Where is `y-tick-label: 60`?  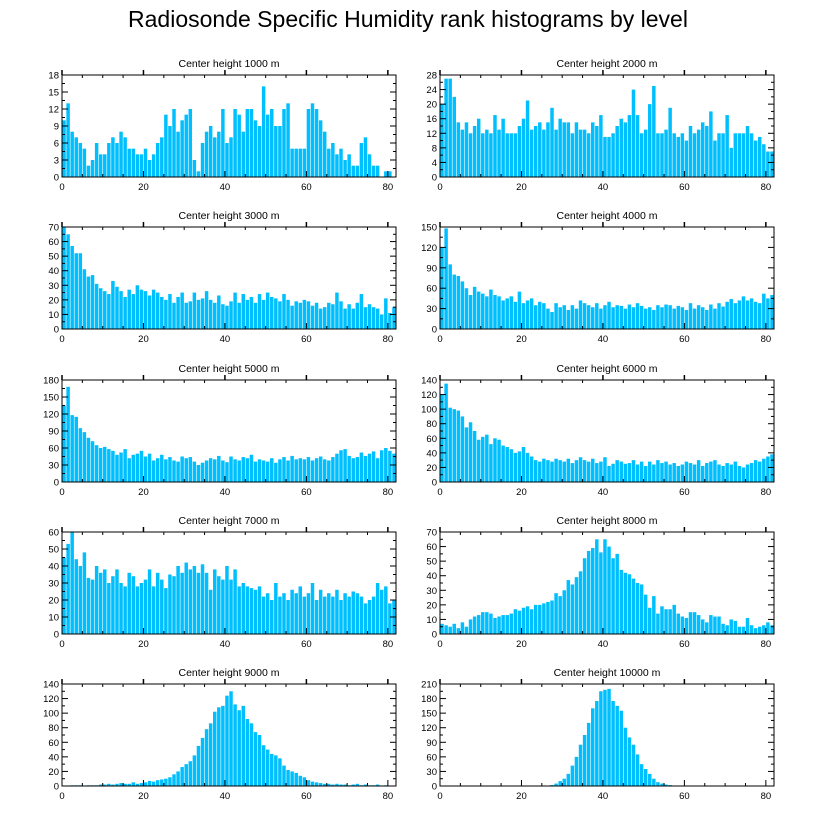 y-tick-label: 60 is located at coordinates (431, 757).